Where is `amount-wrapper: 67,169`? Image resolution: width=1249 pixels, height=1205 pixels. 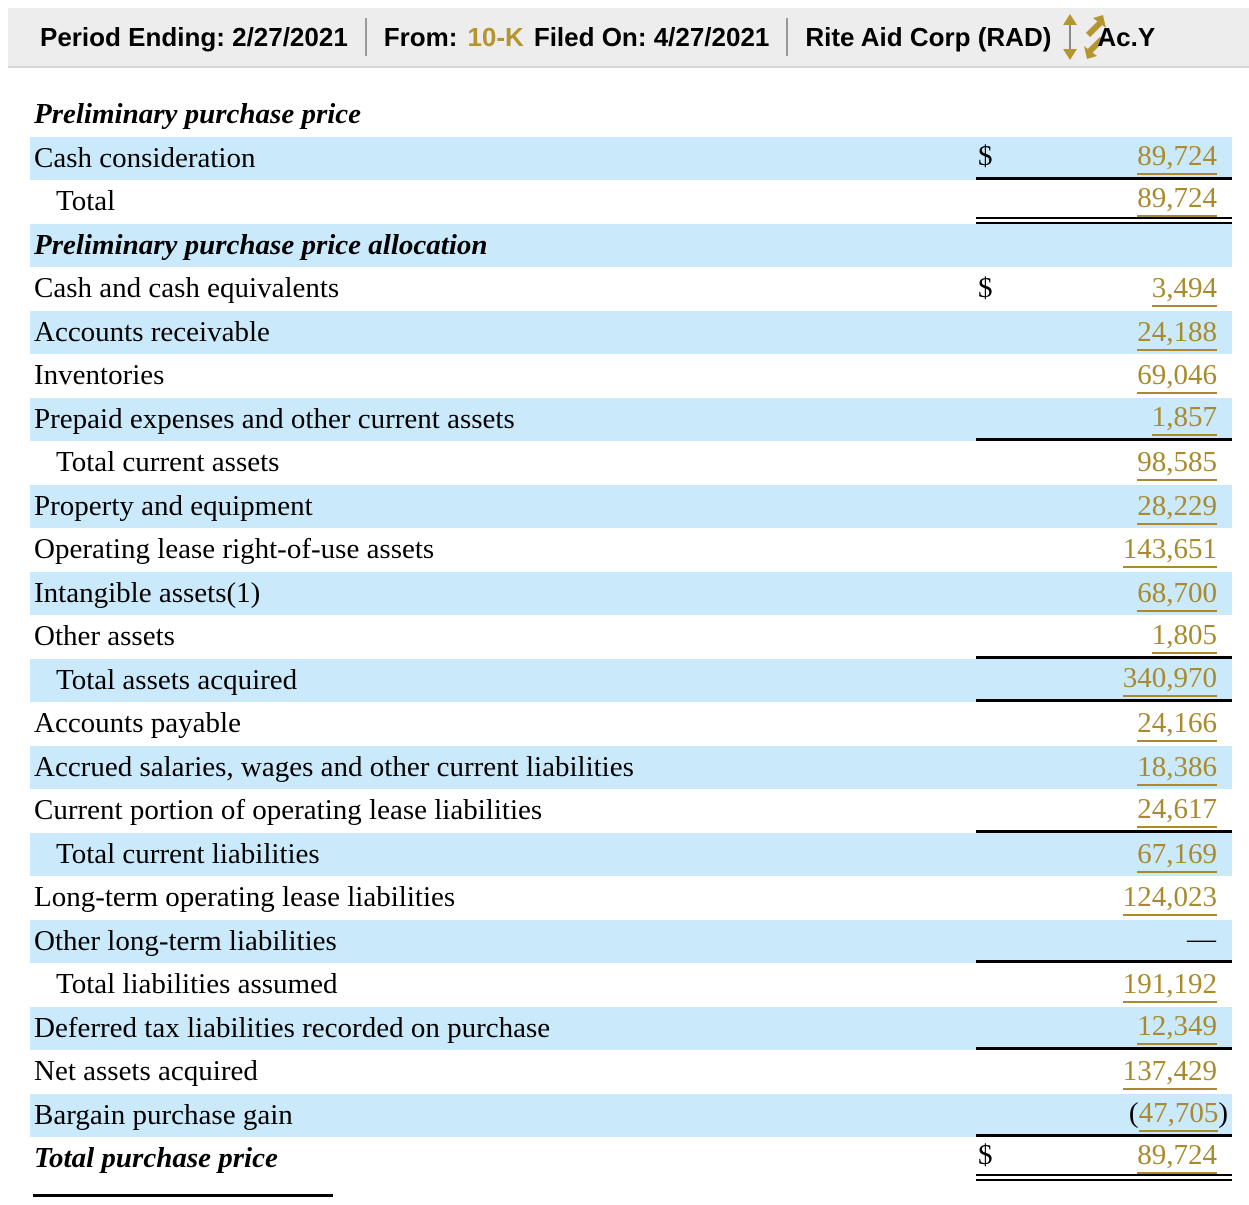 amount-wrapper: 67,169 is located at coordinates (1184, 855).